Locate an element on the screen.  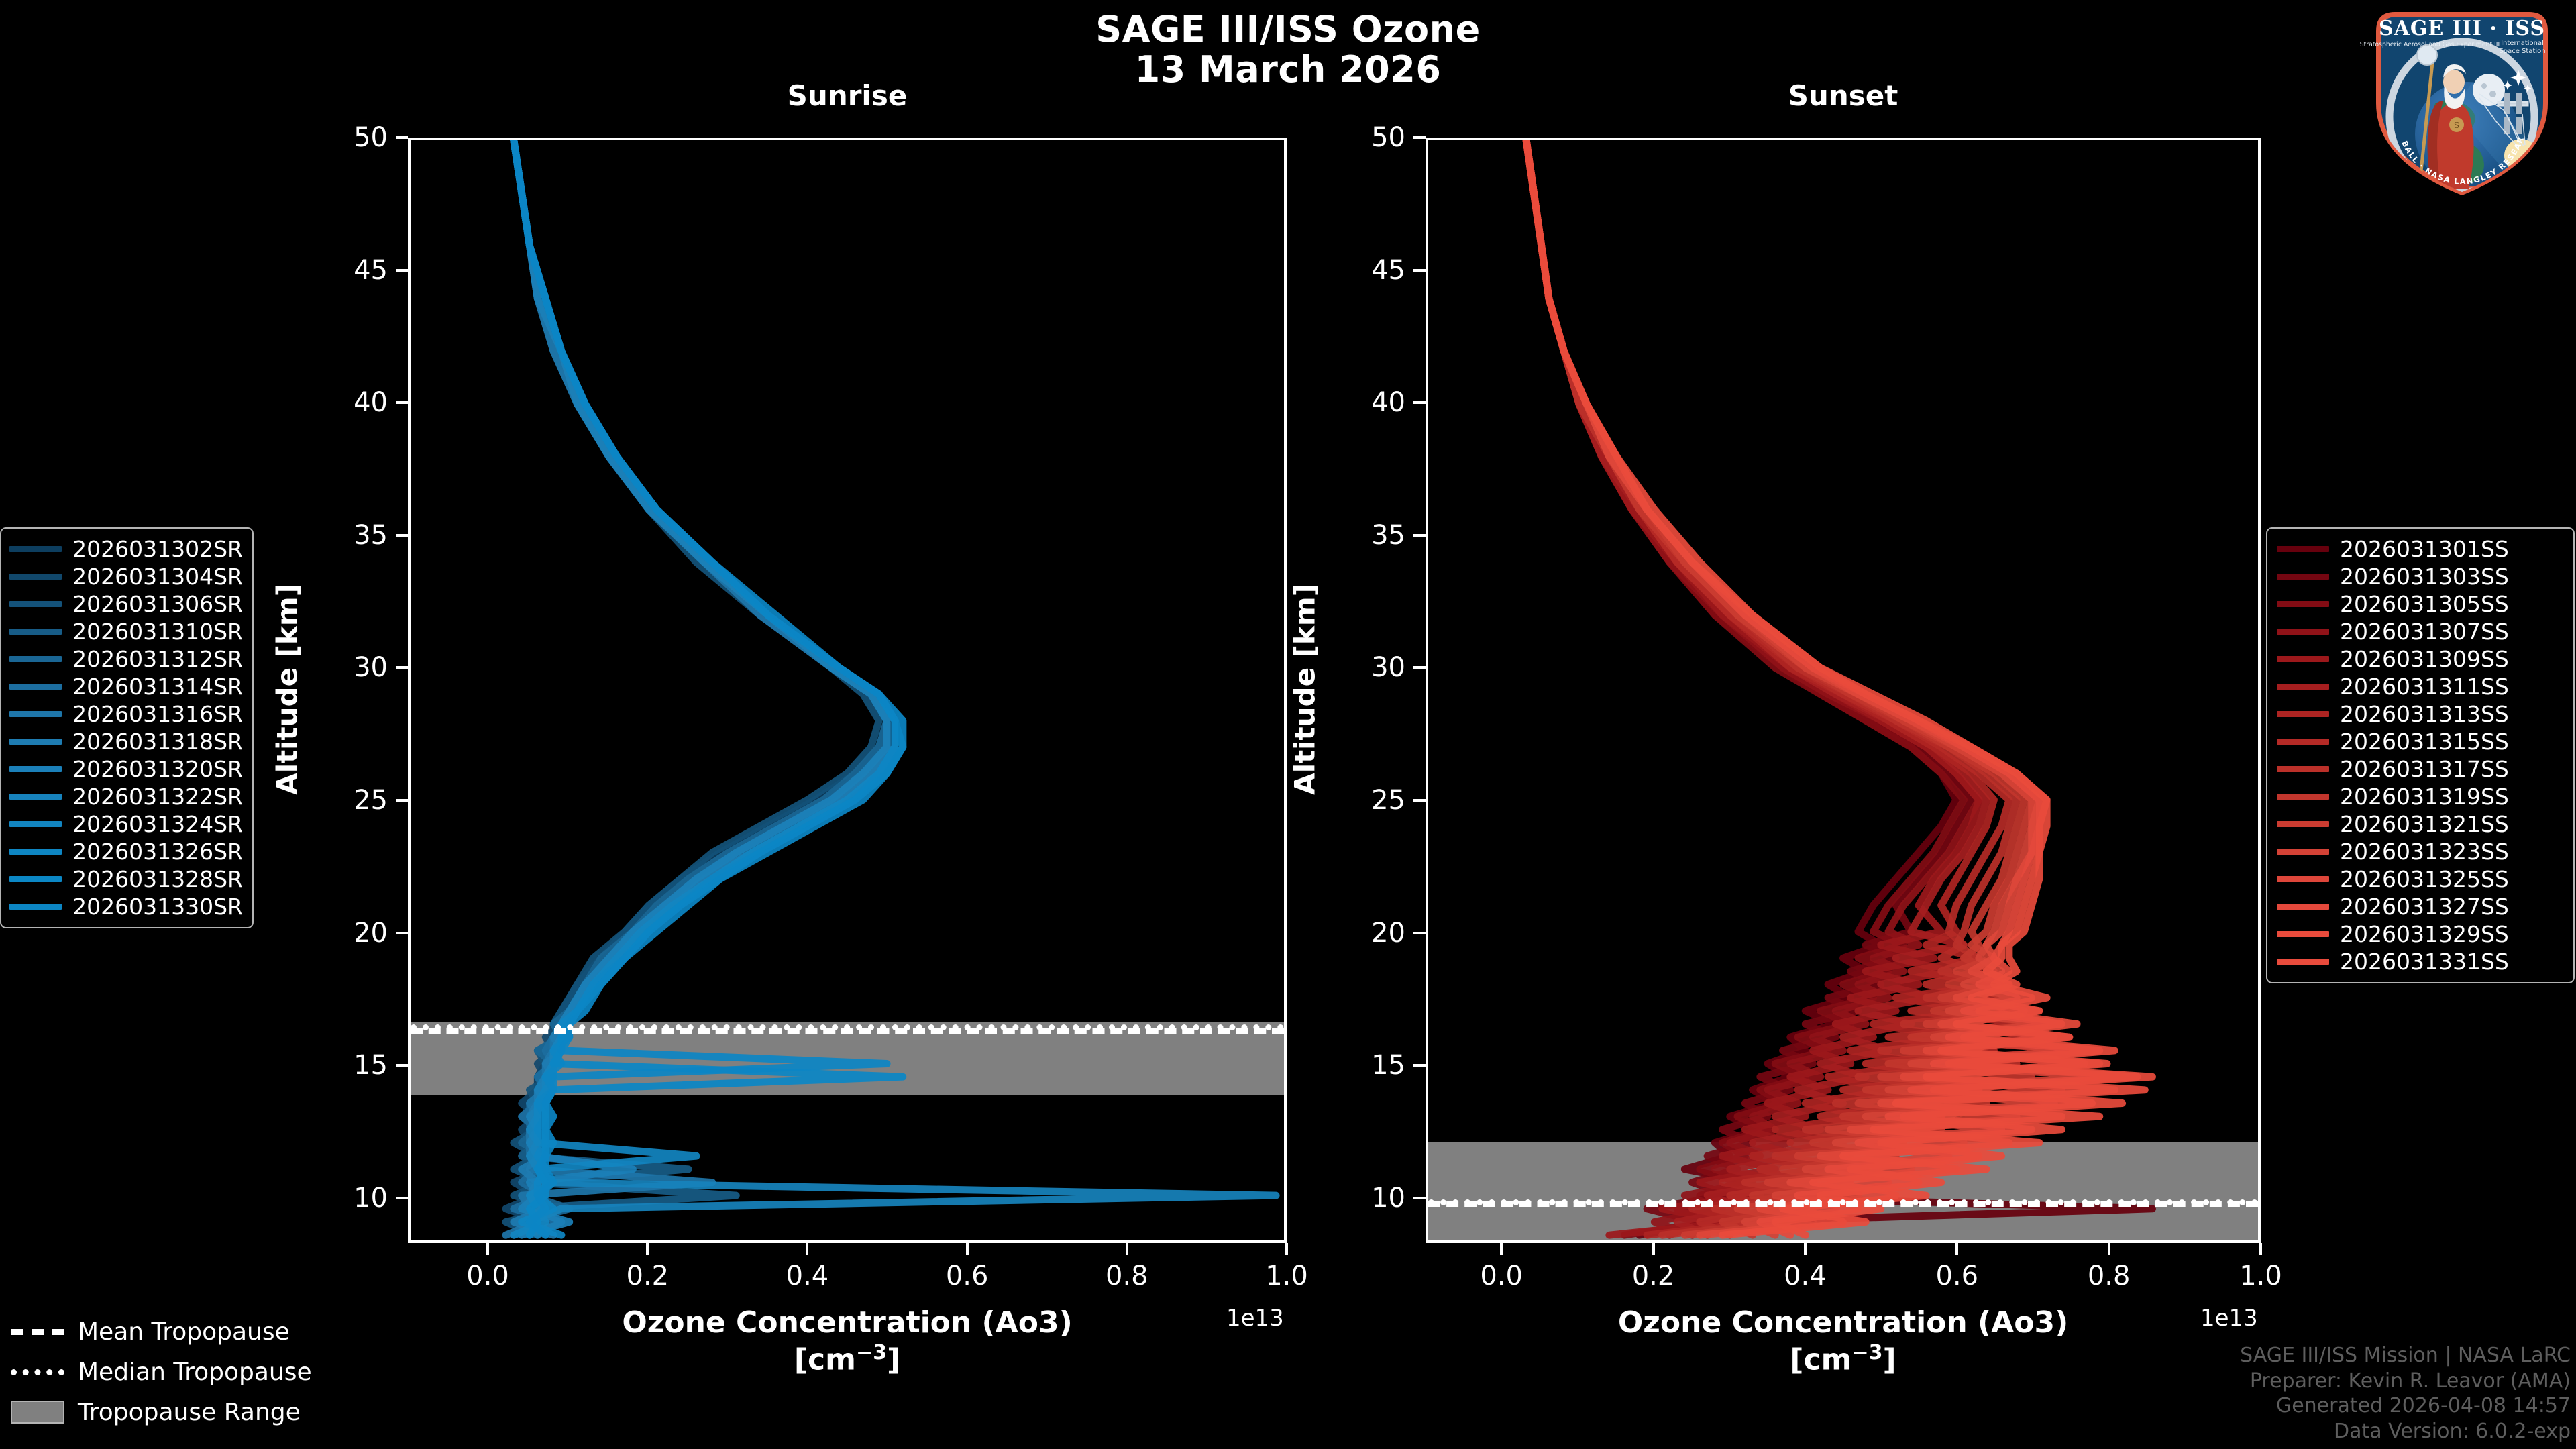
x-axis-title-units: [cm−3] is located at coordinates (1843, 1358).